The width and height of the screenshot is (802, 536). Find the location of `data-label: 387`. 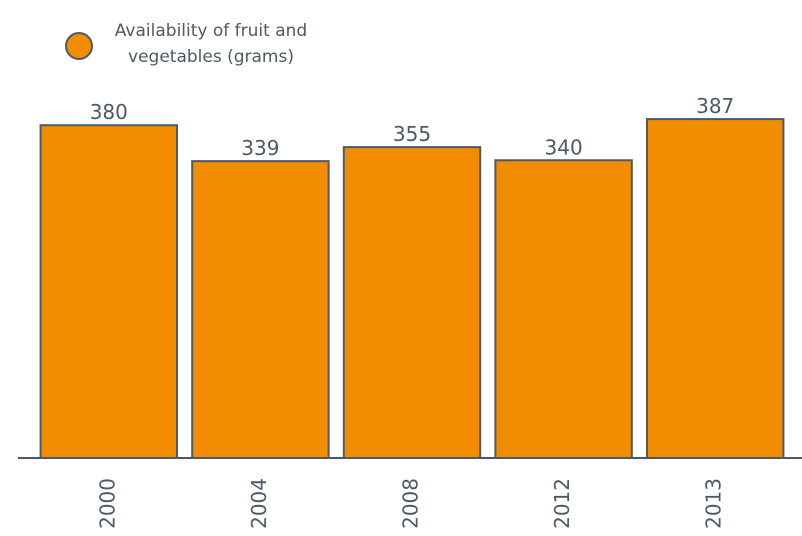

data-label: 387 is located at coordinates (715, 106).